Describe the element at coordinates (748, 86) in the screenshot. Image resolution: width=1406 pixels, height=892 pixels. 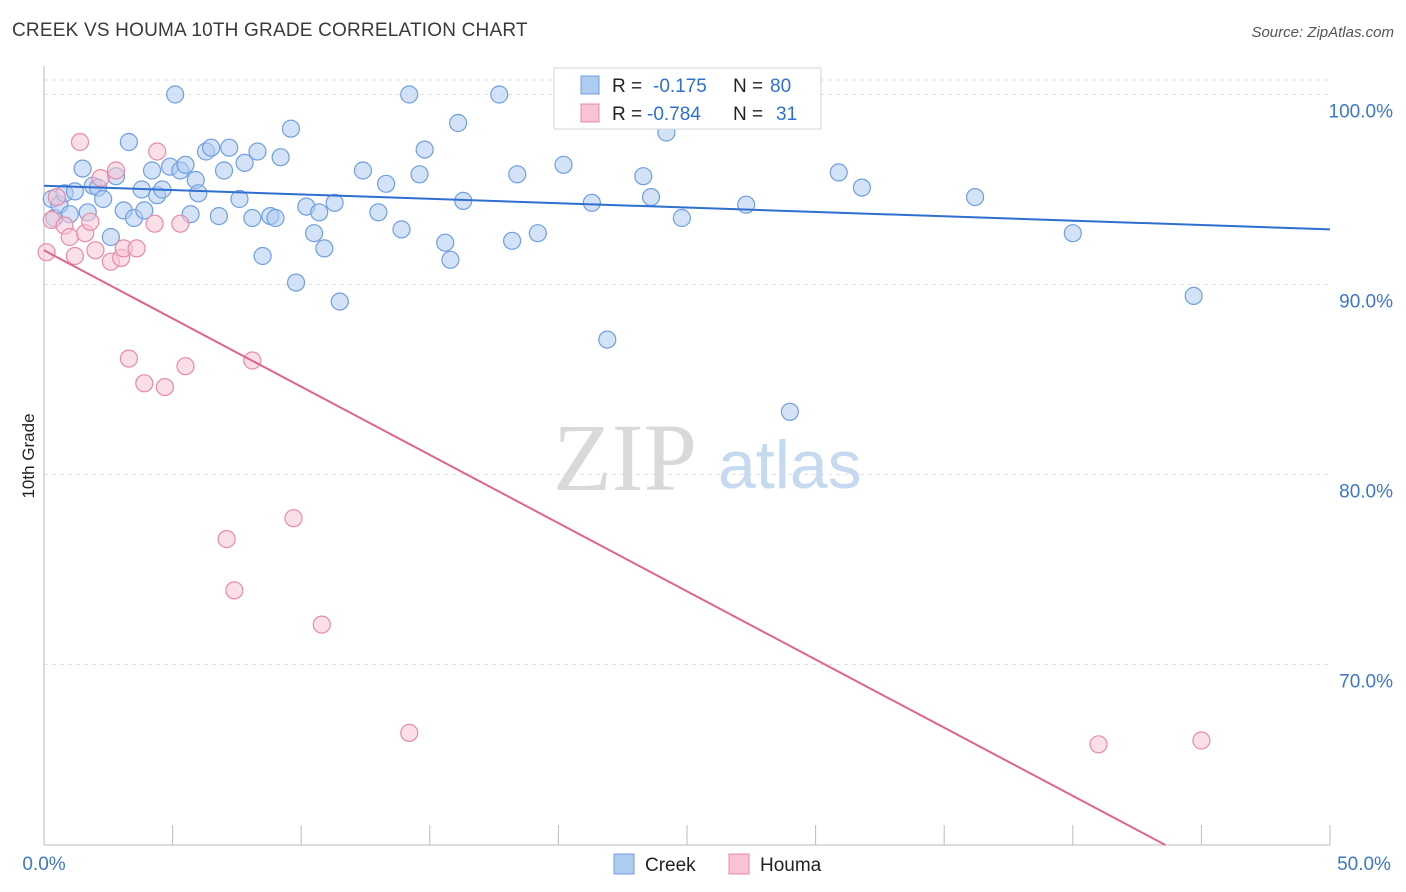
I see `creek-n-label: N =` at that location.